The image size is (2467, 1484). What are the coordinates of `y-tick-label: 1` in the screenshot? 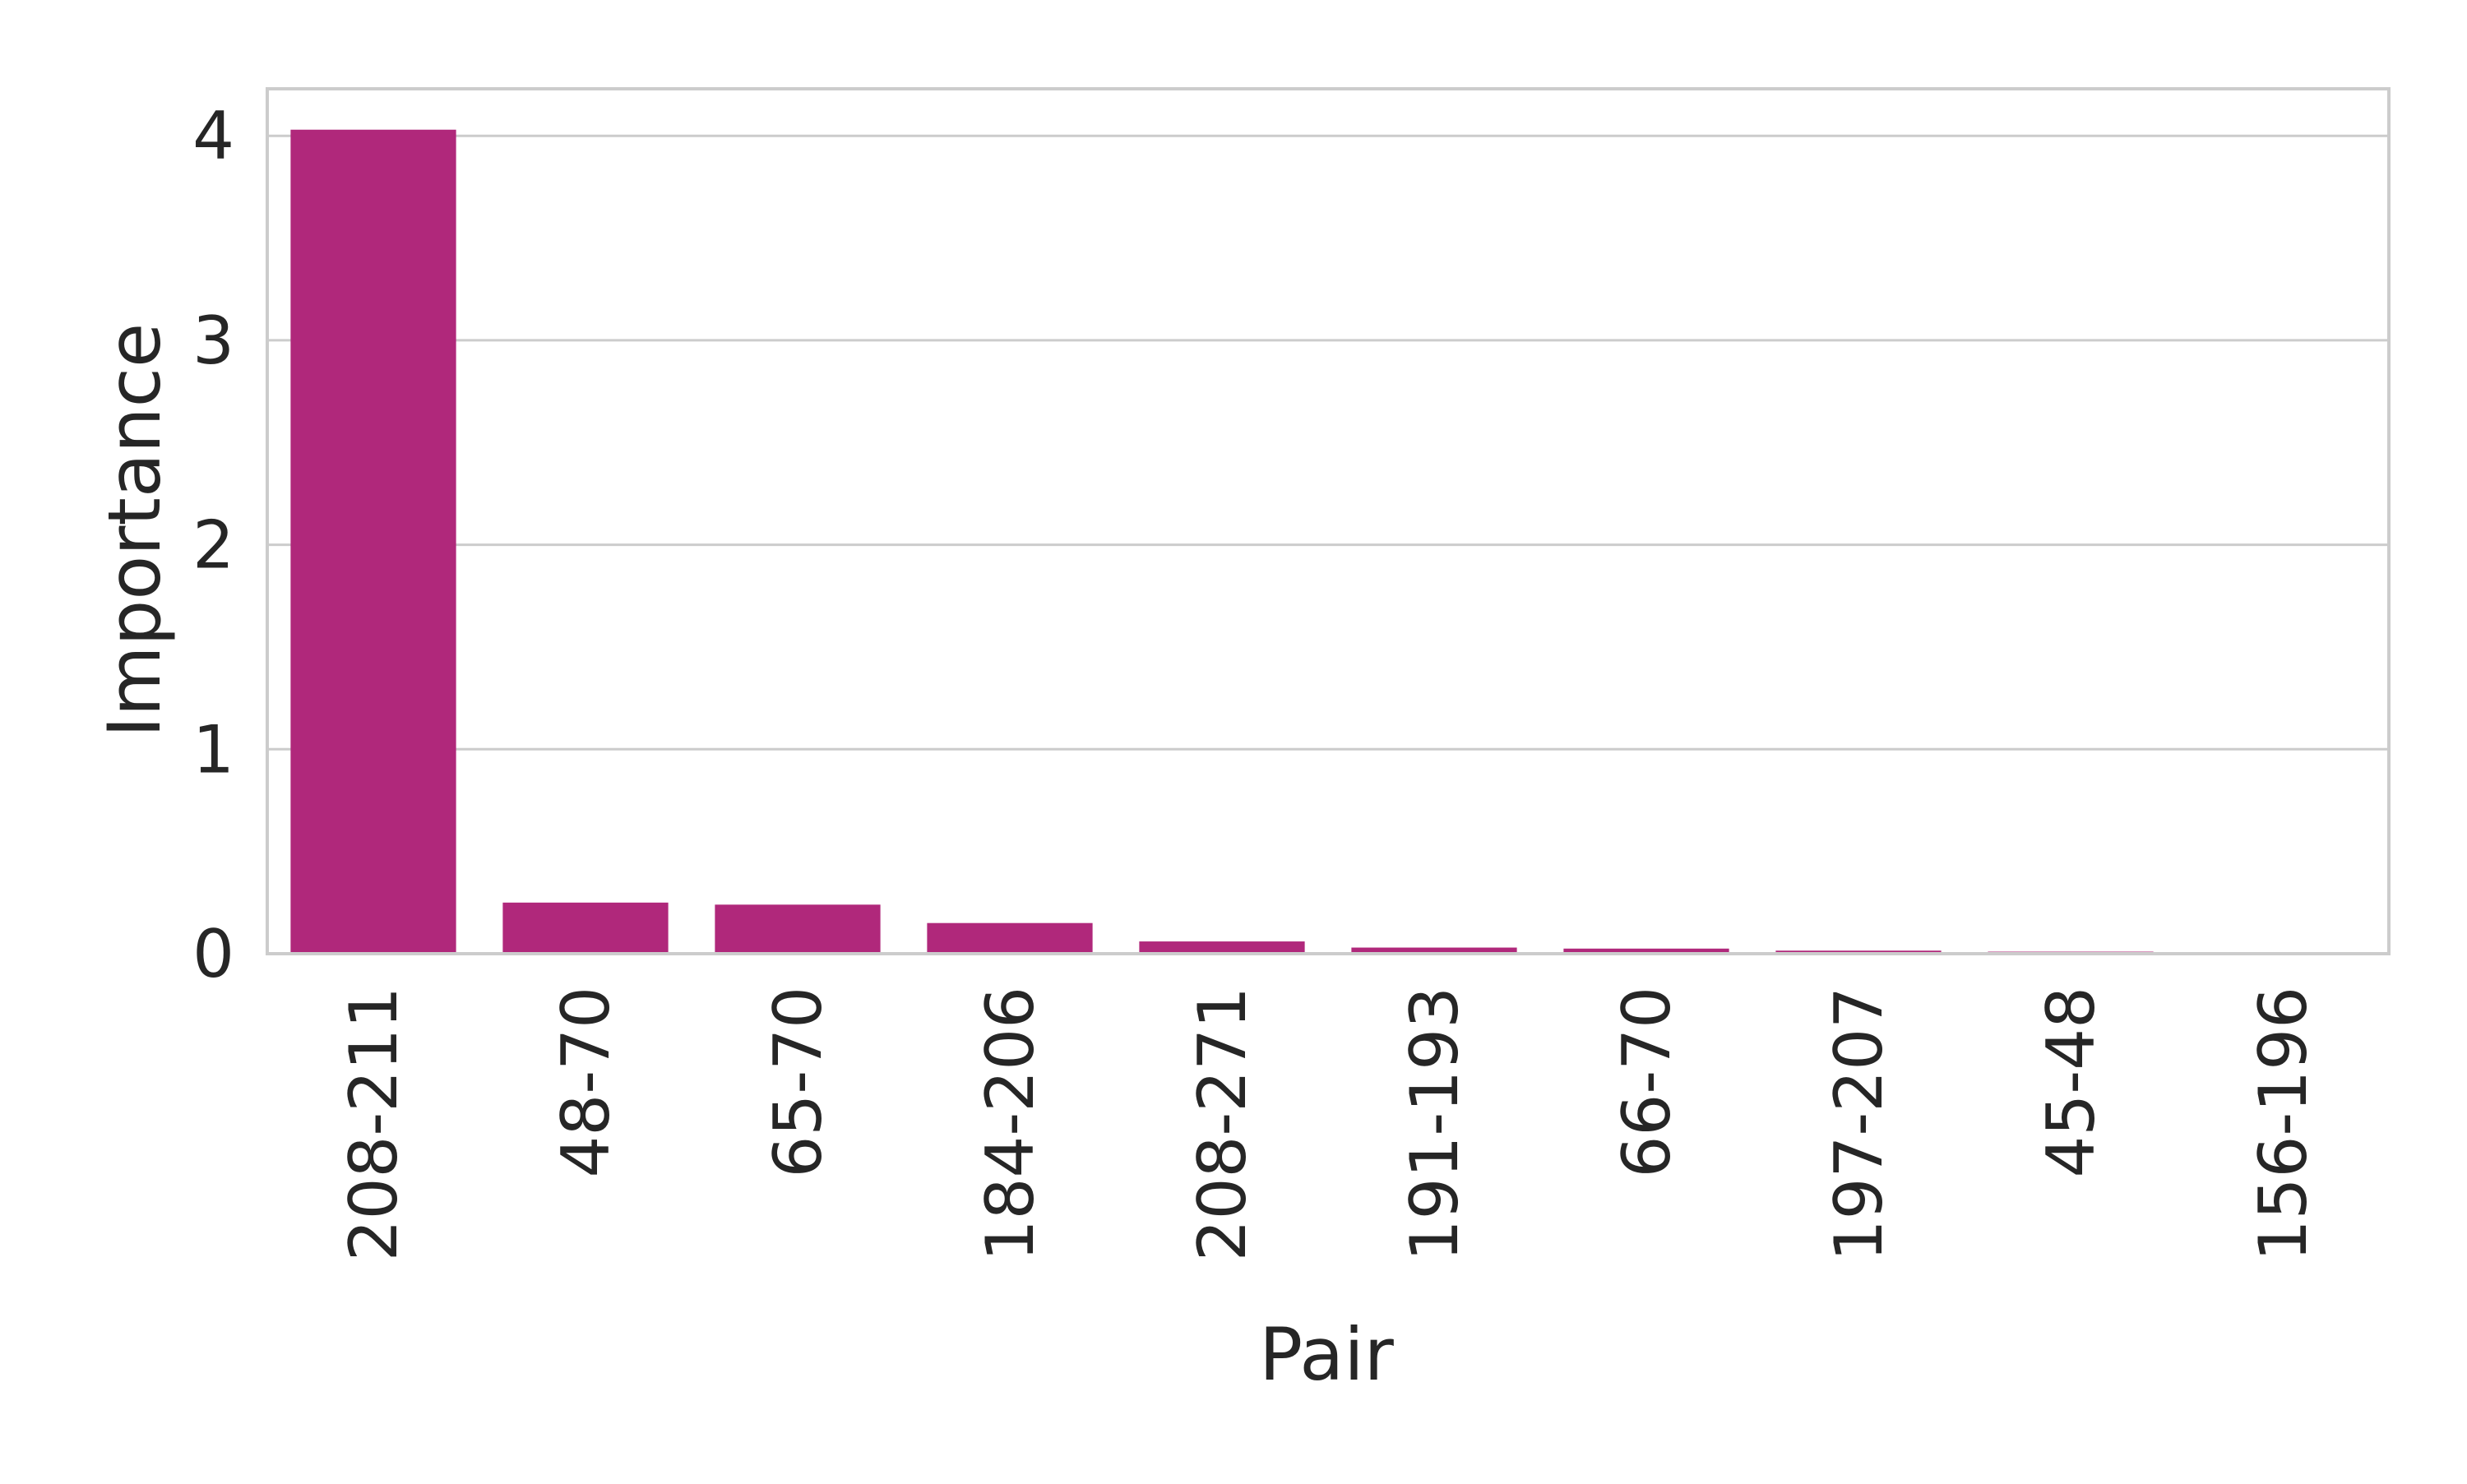 It's located at (213, 750).